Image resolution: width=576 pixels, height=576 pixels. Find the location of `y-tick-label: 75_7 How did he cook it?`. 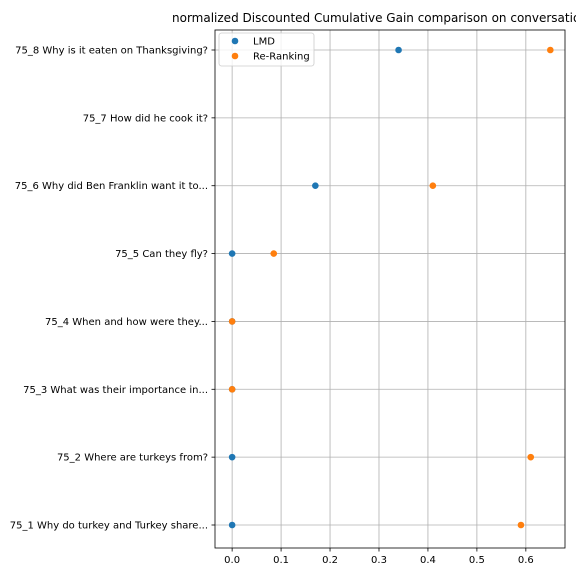

y-tick-label: 75_7 How did he cook it? is located at coordinates (145, 118).